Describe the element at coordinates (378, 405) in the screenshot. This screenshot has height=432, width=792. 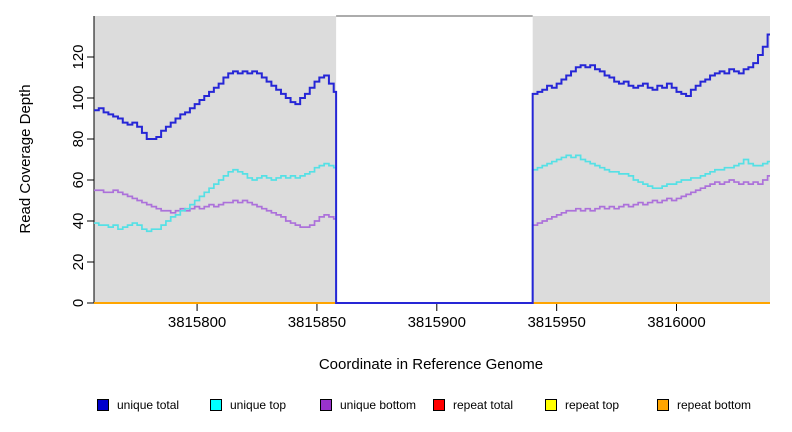
I see `legend-label: unique bottom` at that location.